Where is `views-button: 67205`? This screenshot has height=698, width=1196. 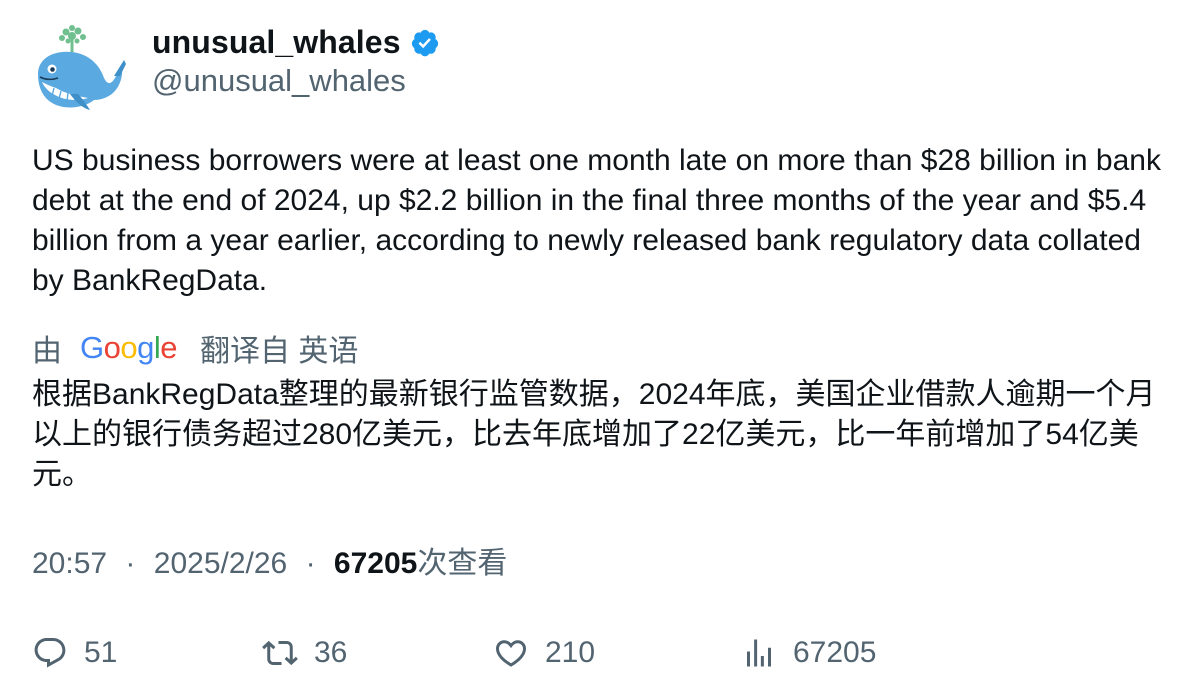 views-button: 67205 is located at coordinates (808, 653).